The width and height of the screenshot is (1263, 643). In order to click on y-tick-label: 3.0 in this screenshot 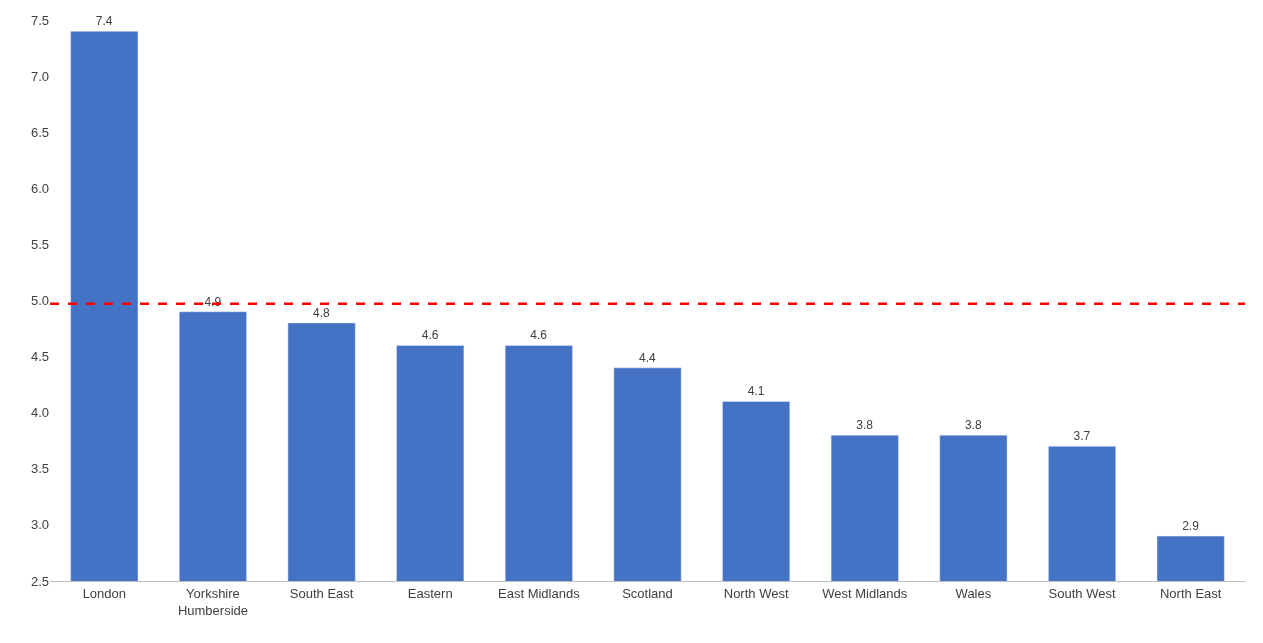, I will do `click(39, 525)`.